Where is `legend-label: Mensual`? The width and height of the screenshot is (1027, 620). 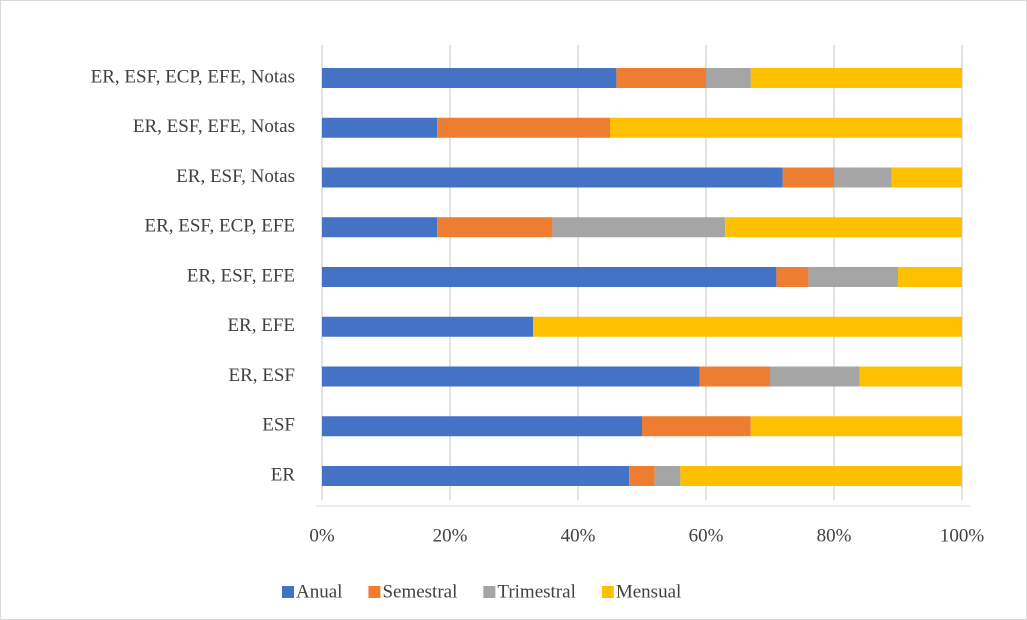
legend-label: Mensual is located at coordinates (648, 591).